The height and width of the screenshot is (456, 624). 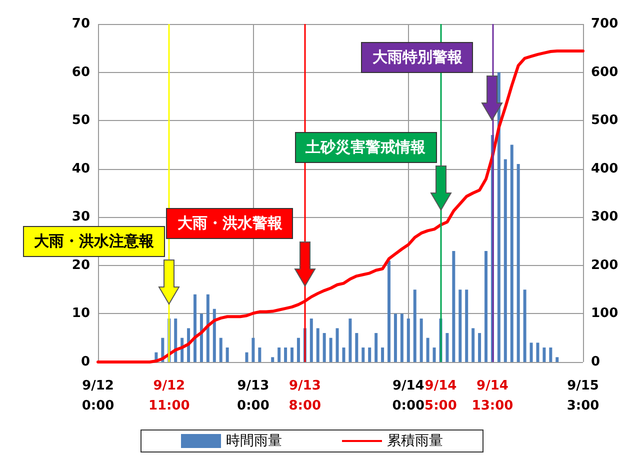 I want to click on ref-line-label: 大雨・洪水警報, so click(x=230, y=224).